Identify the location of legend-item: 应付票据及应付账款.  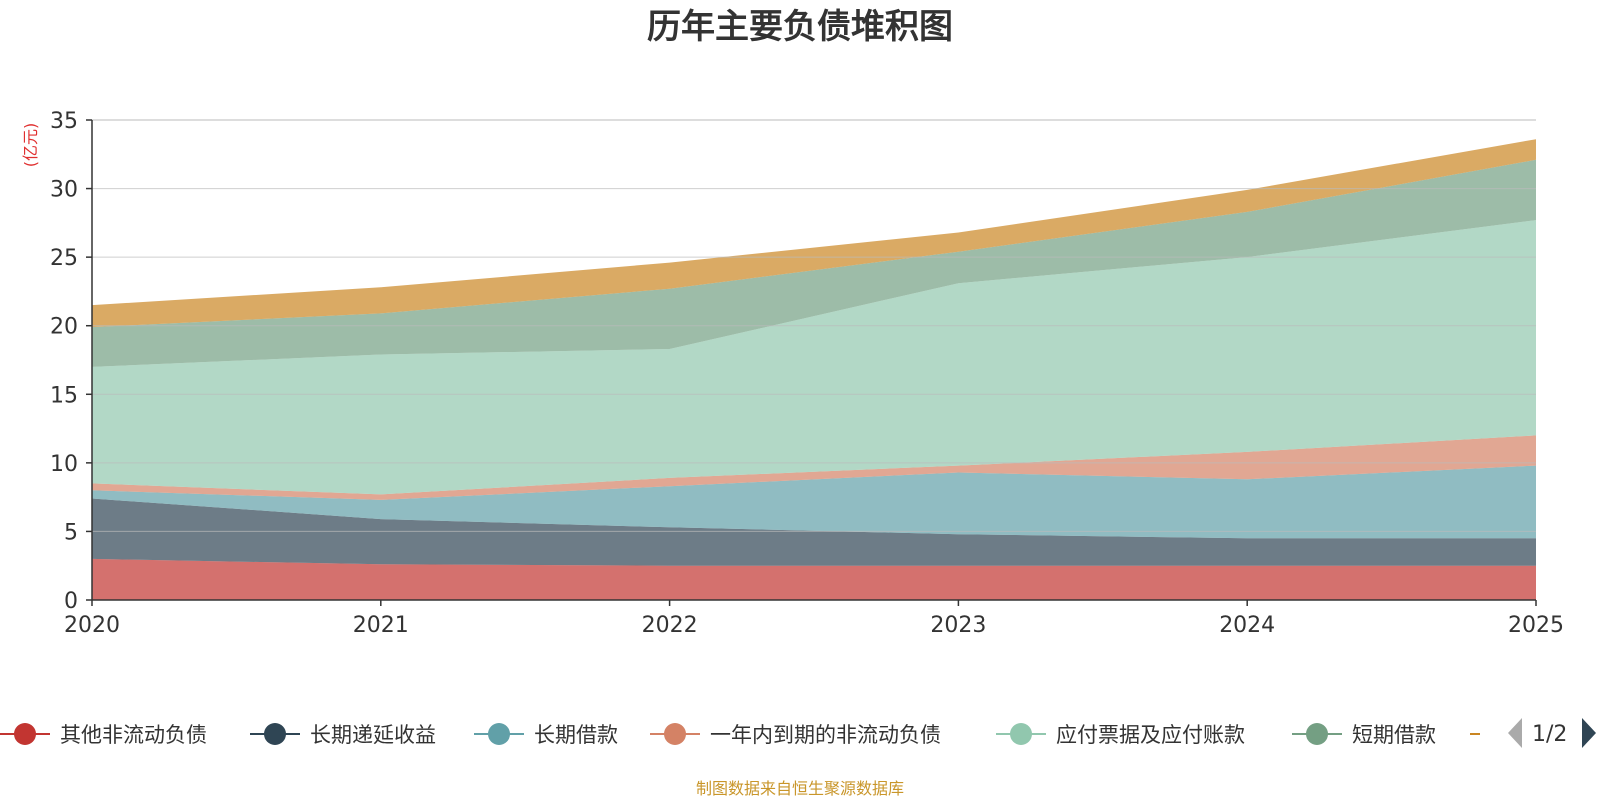
(1120, 735).